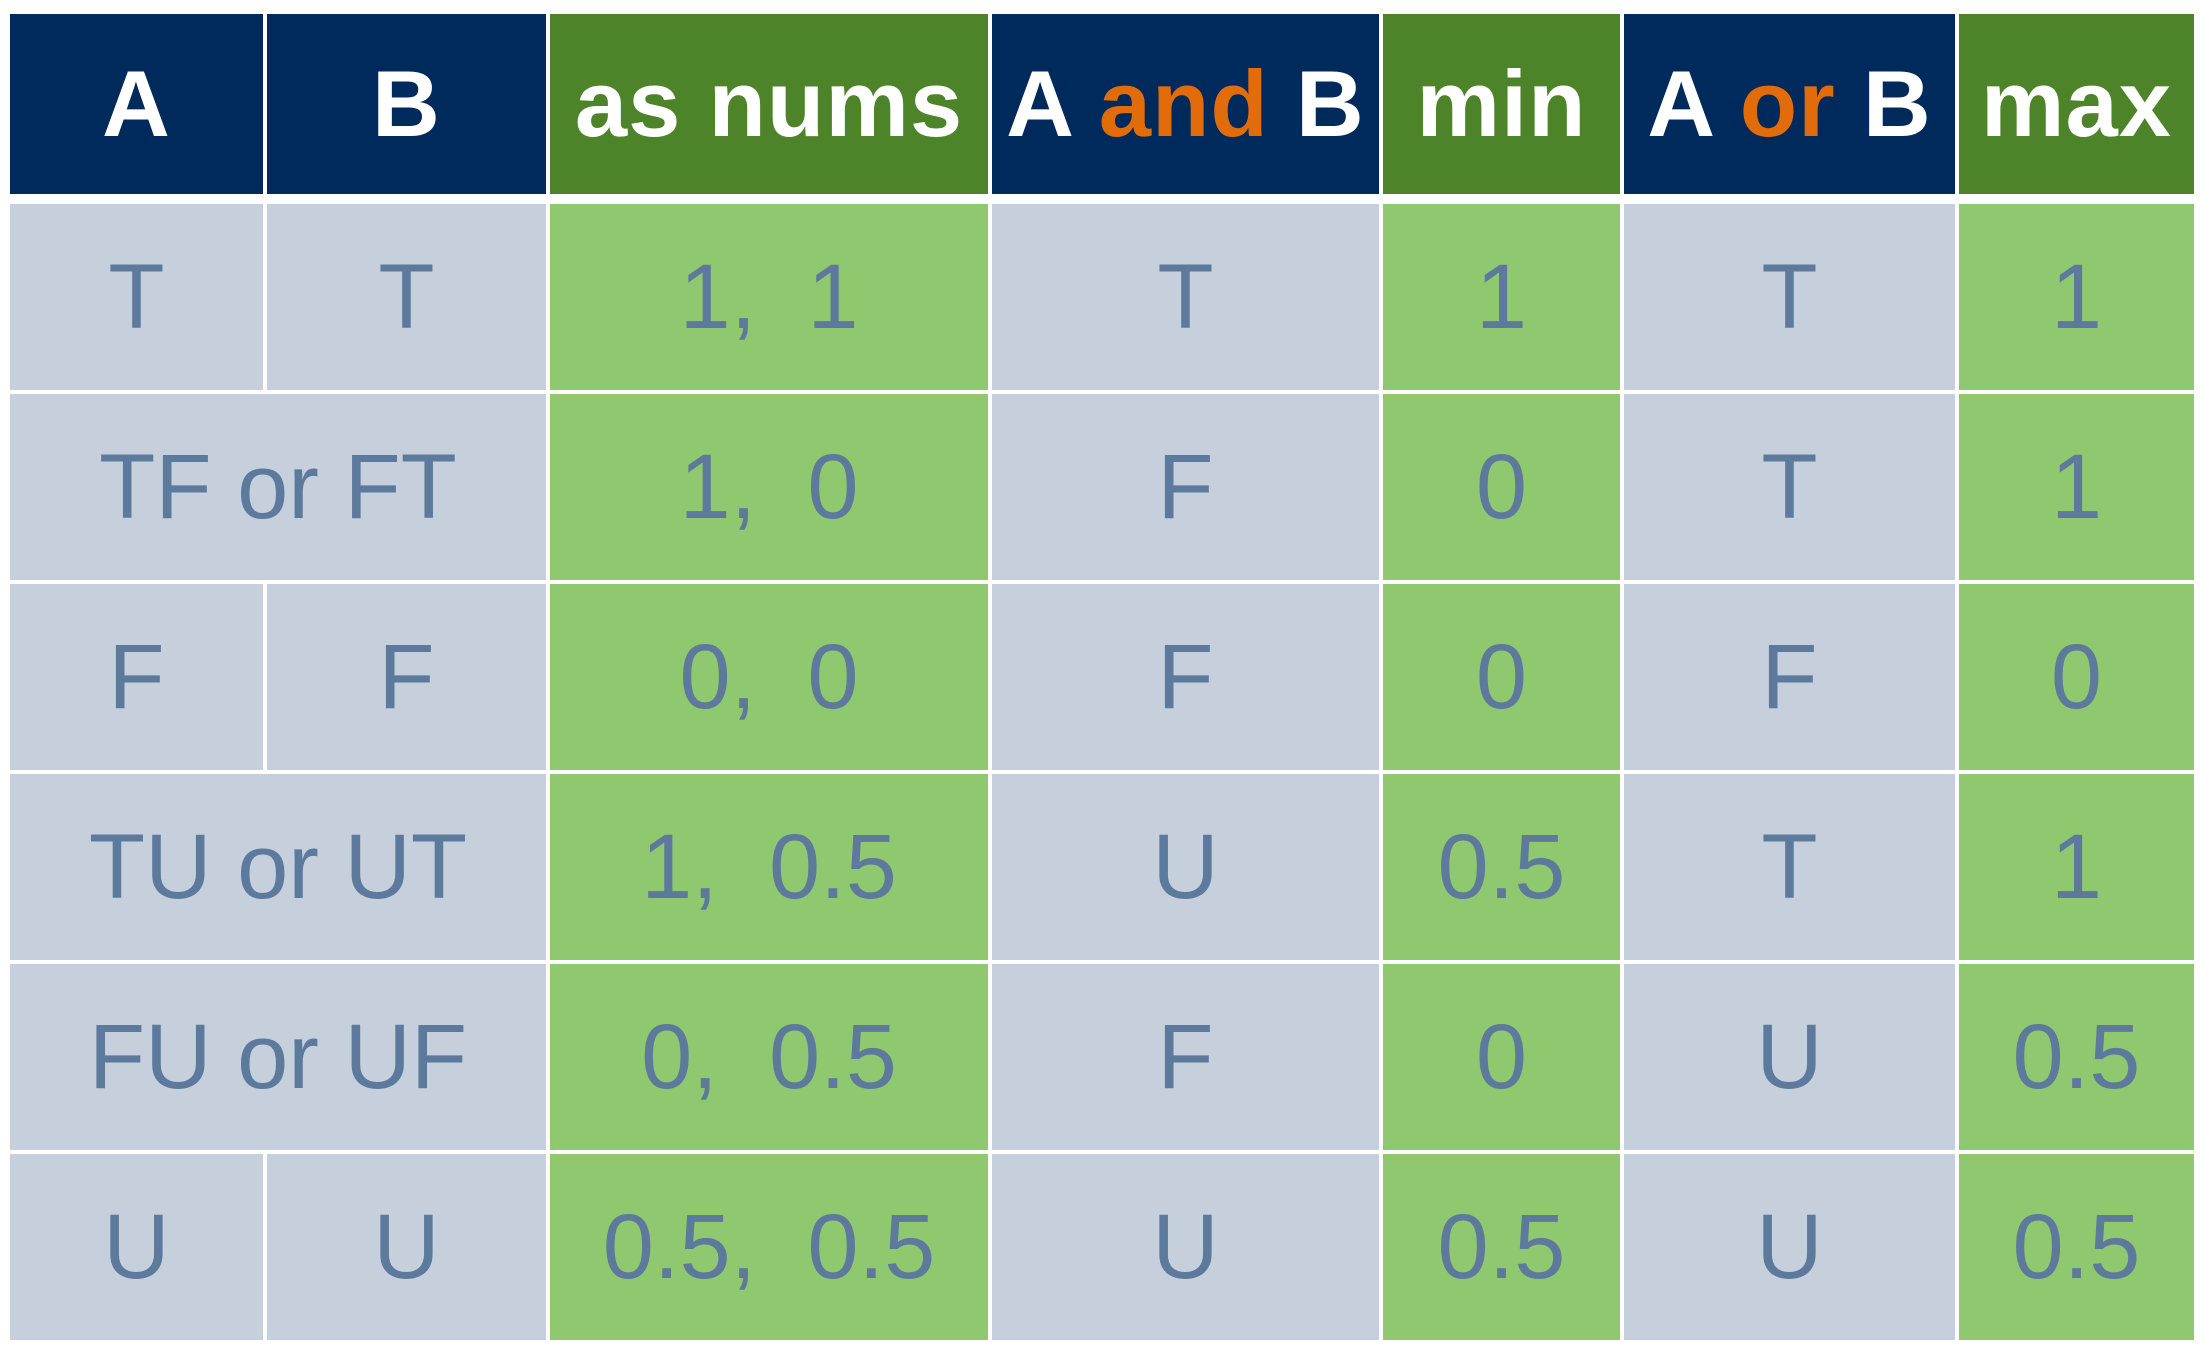 Image resolution: width=2200 pixels, height=1358 pixels. What do you see at coordinates (1503, 109) in the screenshot?
I see `header-min: min` at bounding box center [1503, 109].